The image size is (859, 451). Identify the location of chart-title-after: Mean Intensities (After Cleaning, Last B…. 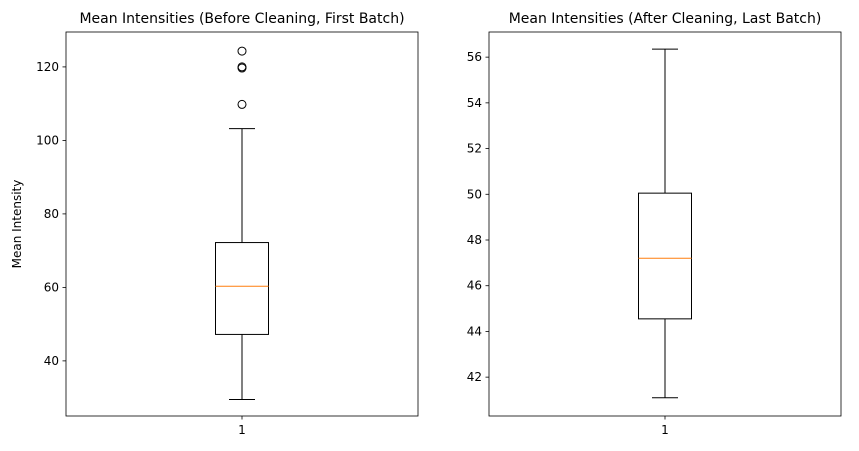
(665, 19).